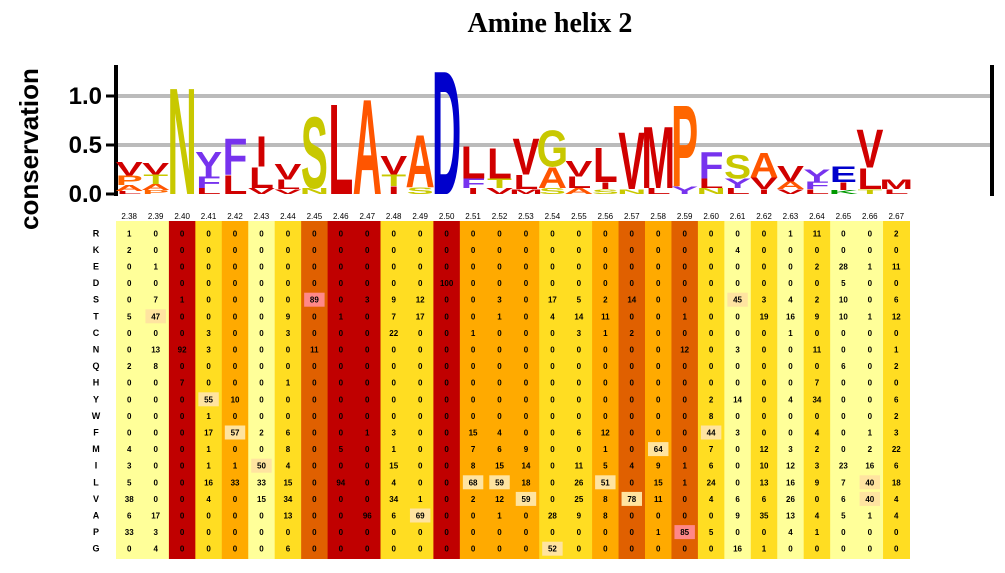  Describe the element at coordinates (738, 216) in the screenshot. I see `heatmap-position-label: 2.61` at that location.